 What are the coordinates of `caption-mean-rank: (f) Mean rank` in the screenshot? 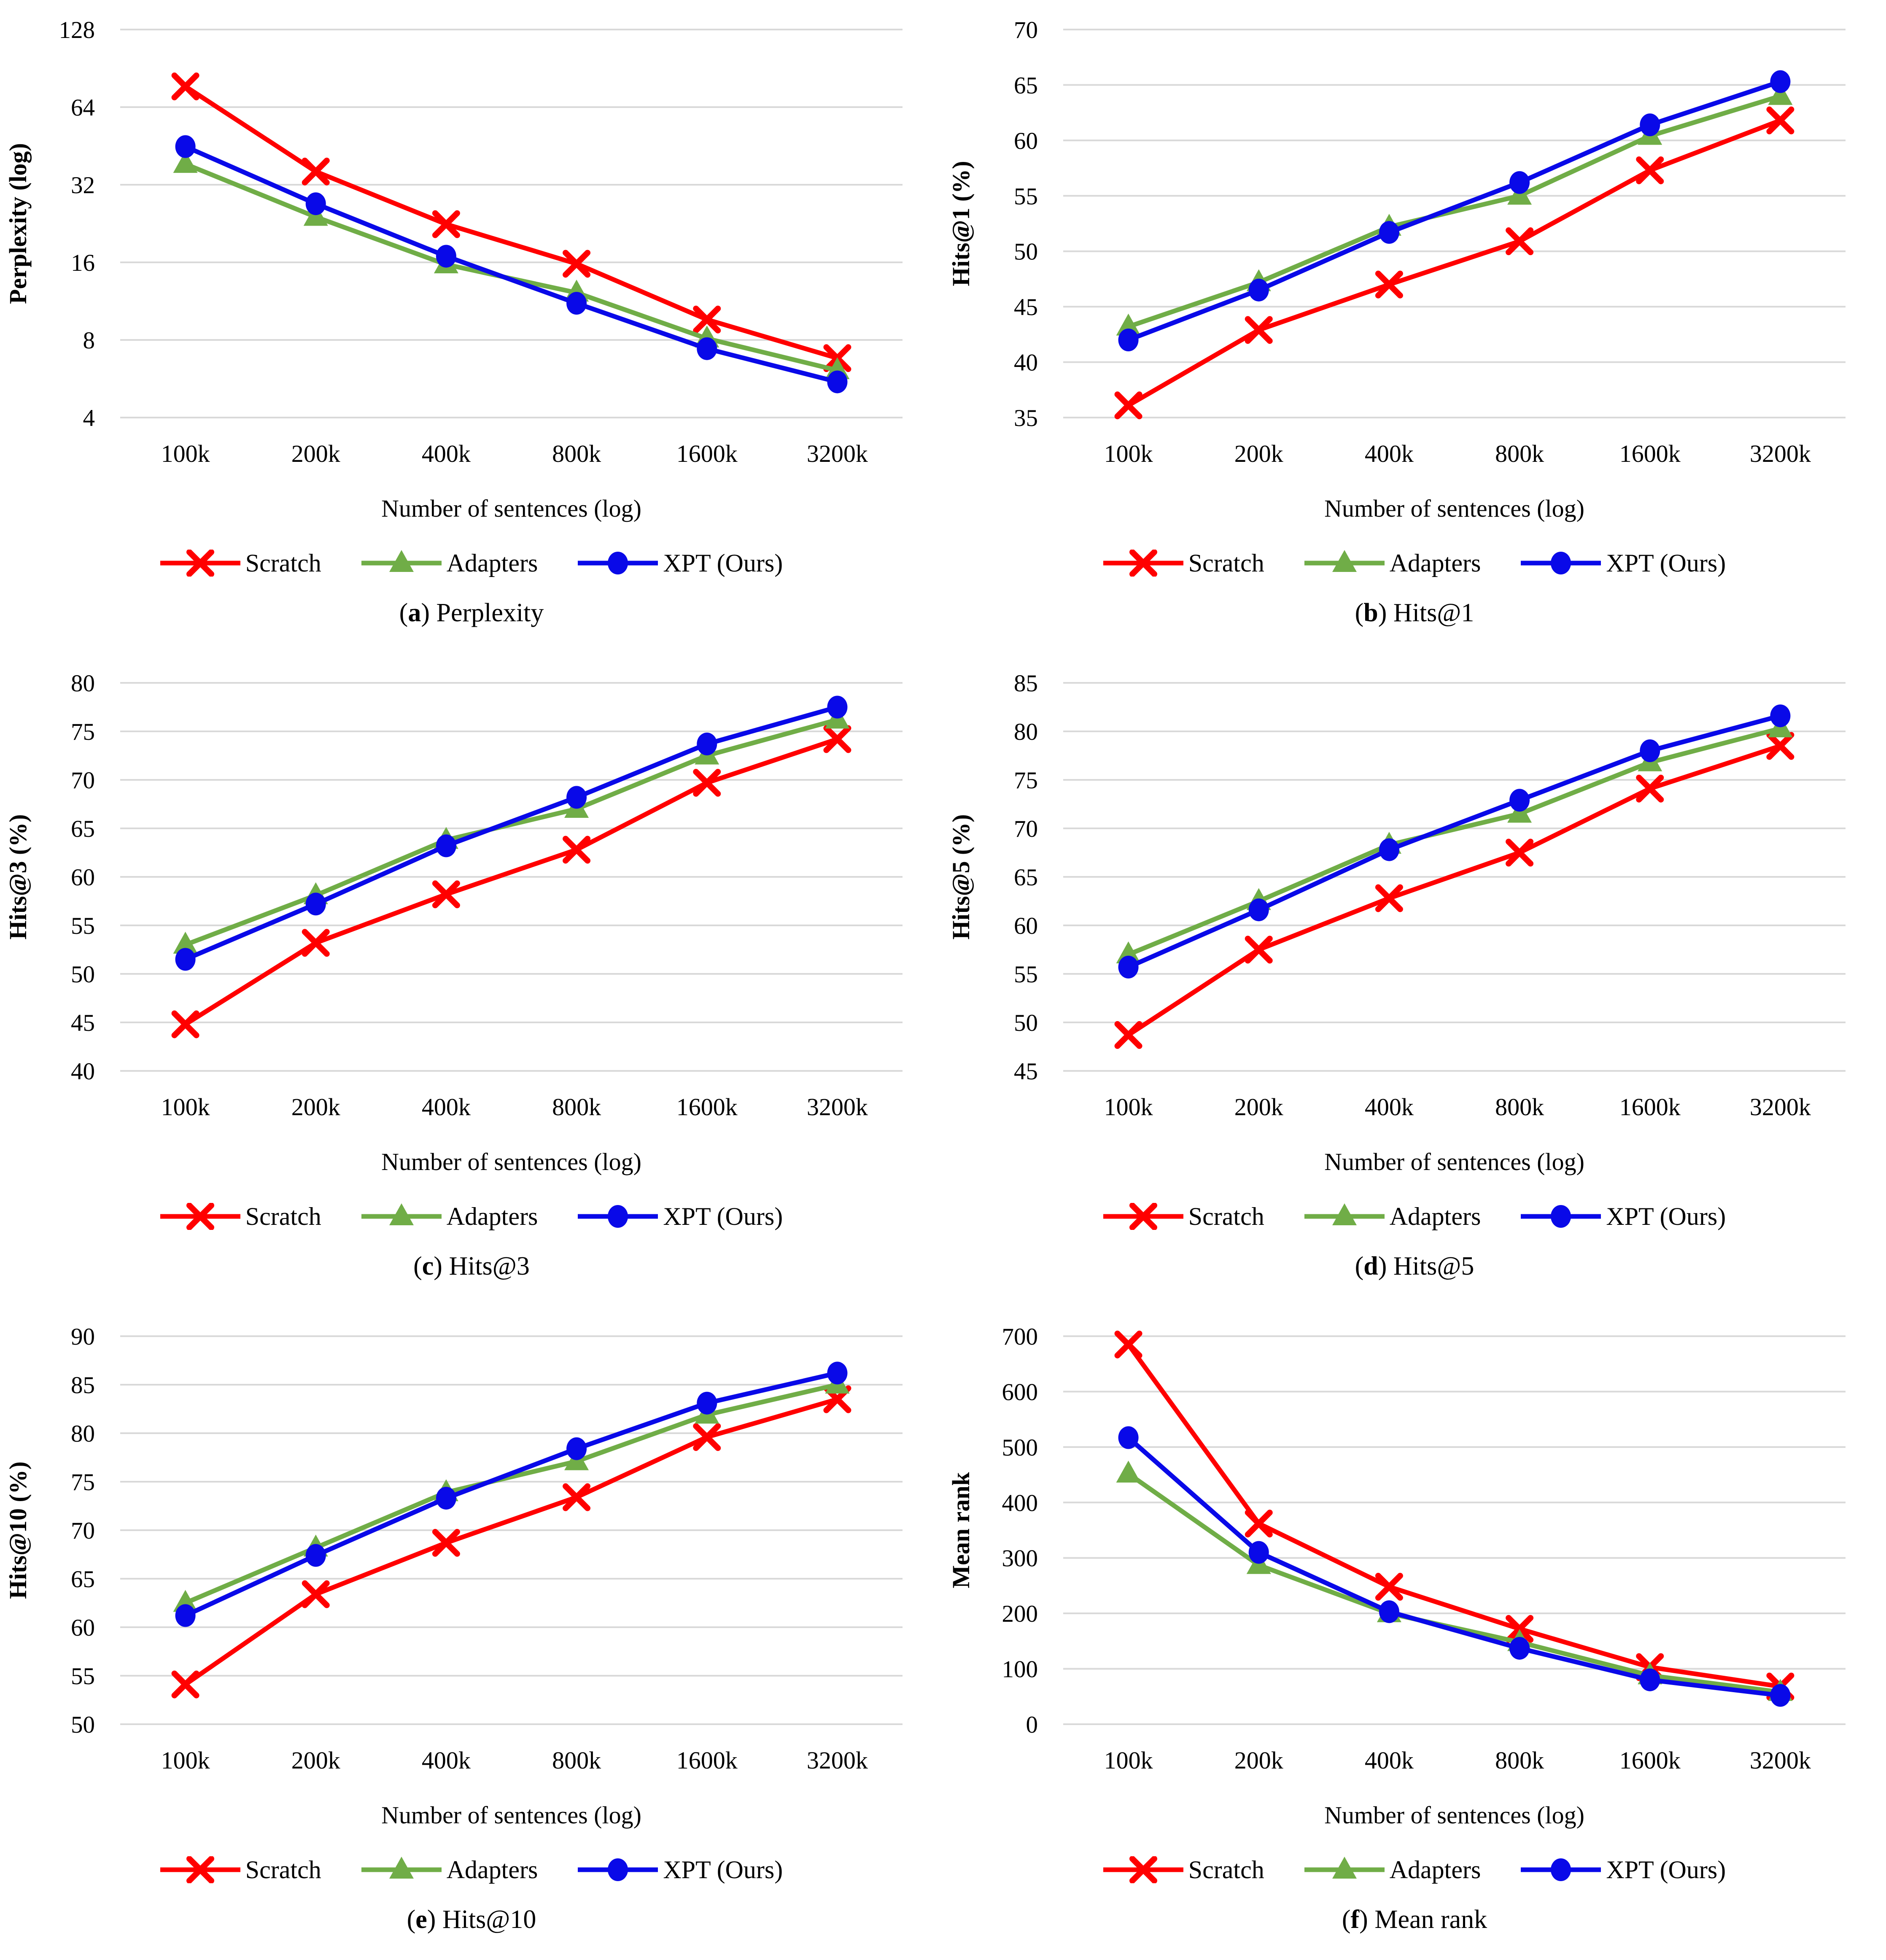 It's located at (1415, 1920).